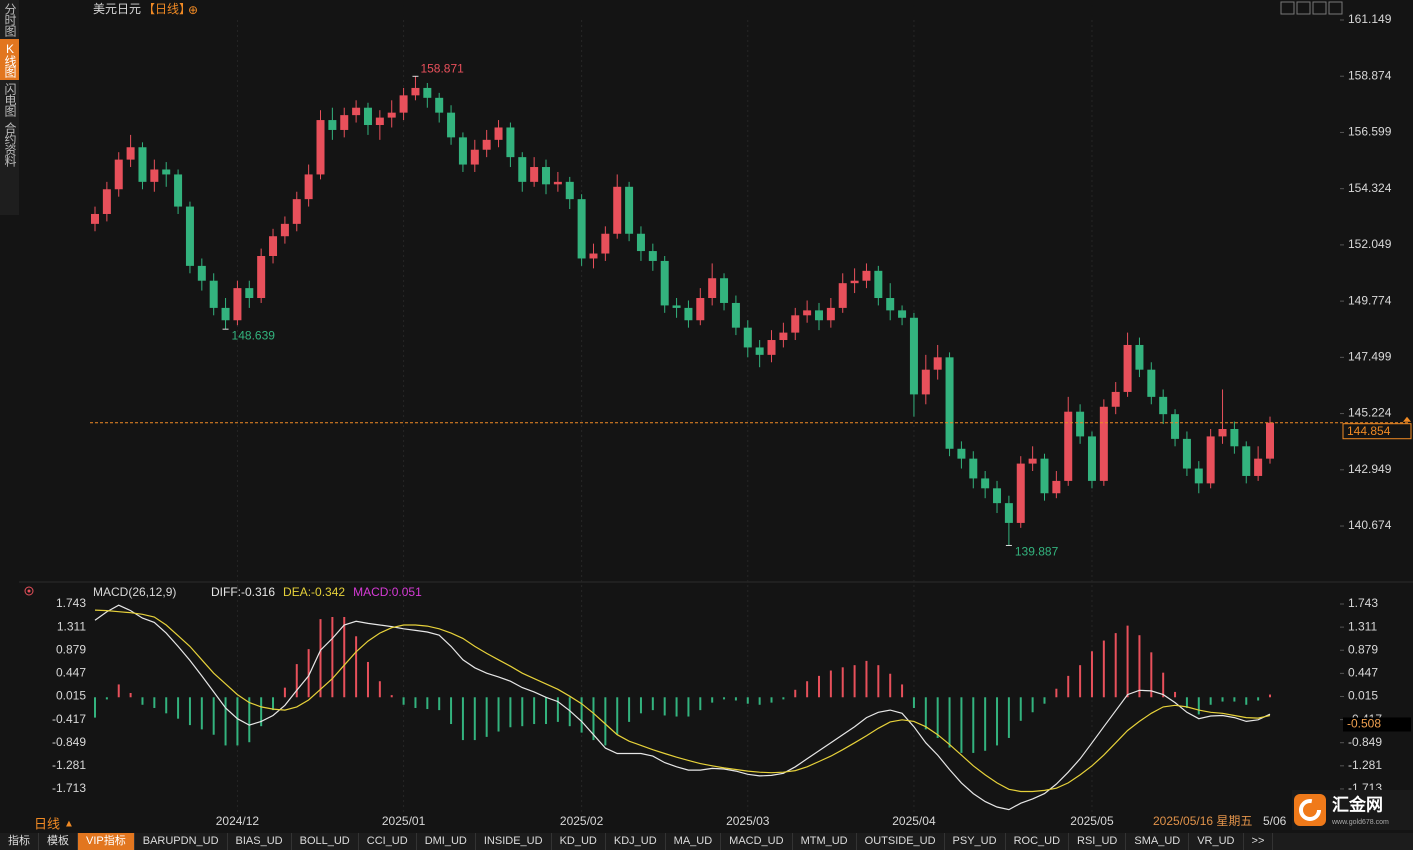  What do you see at coordinates (1363, 673) in the screenshot?
I see `y-tick-label: 0.447` at bounding box center [1363, 673].